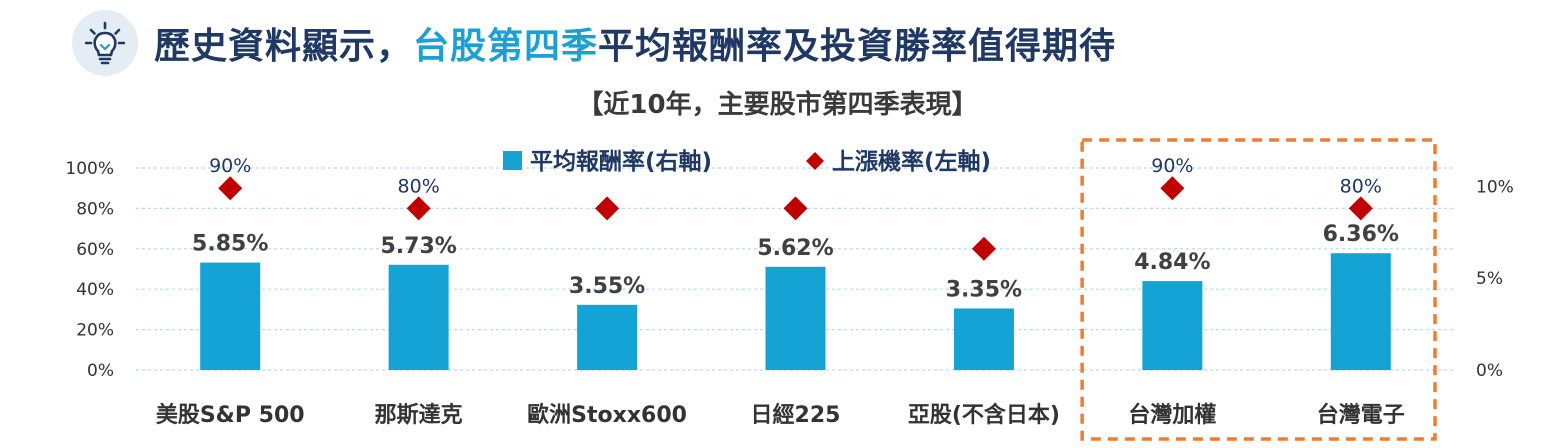  Describe the element at coordinates (418, 246) in the screenshot. I see `bar-value-label: 5.73%` at that location.